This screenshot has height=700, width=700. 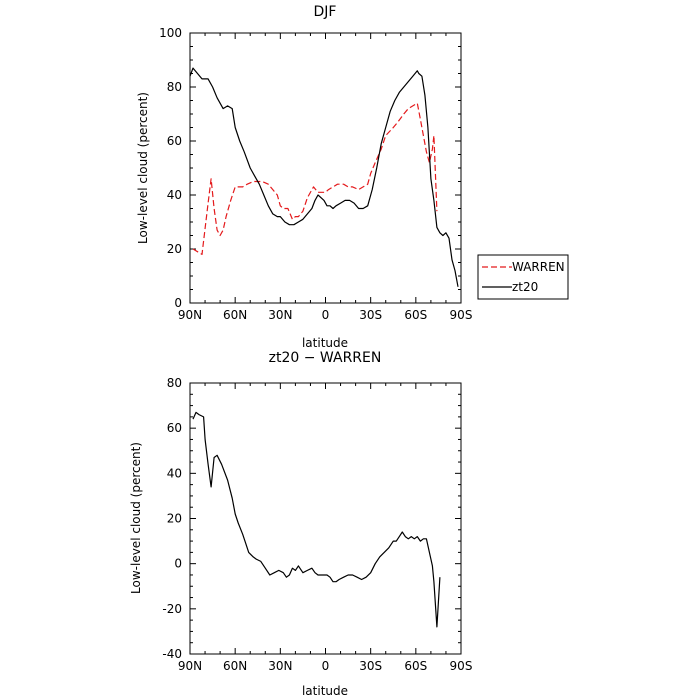 I want to click on series-line-zt20, so click(x=324, y=177).